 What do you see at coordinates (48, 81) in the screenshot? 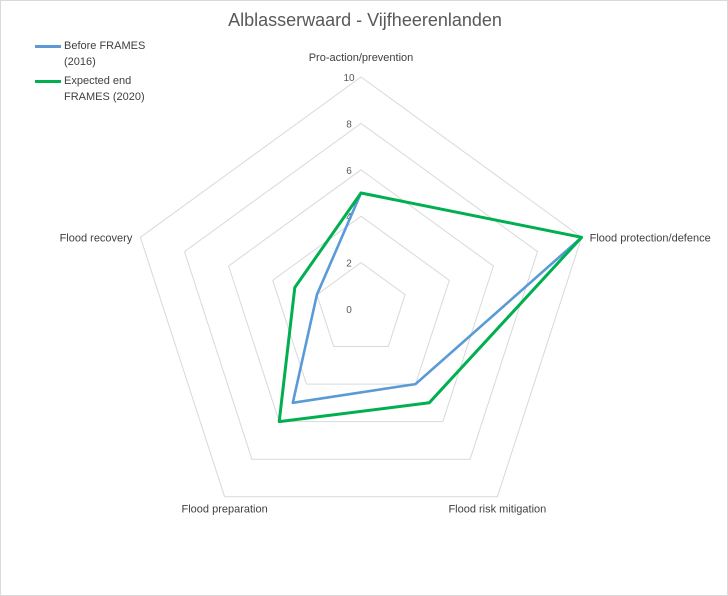
I see `legend-swatch-expected` at bounding box center [48, 81].